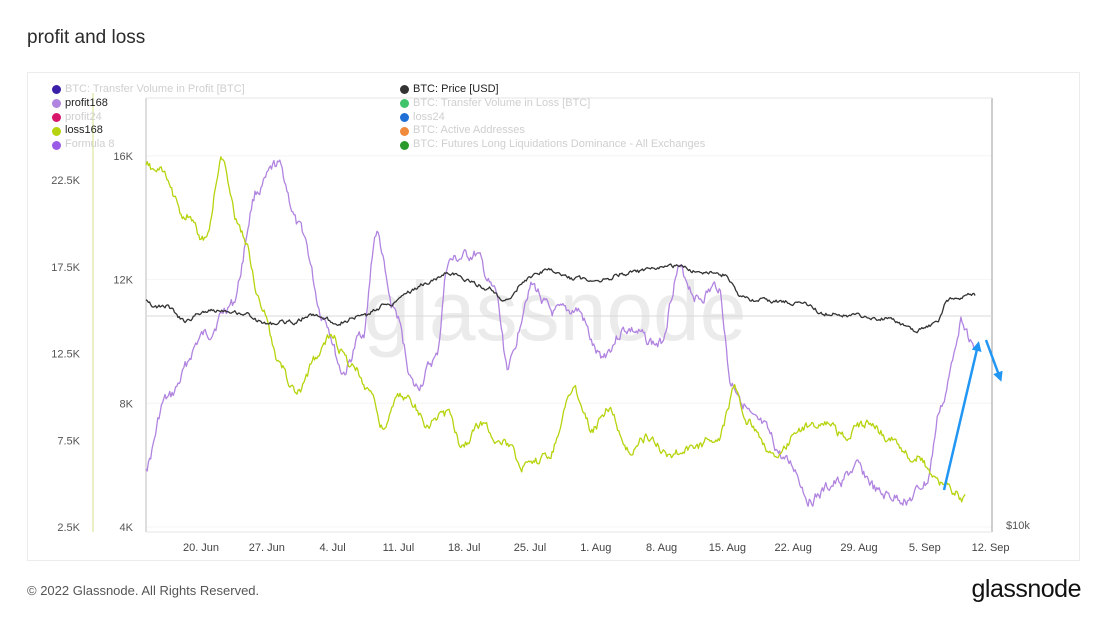  I want to click on loss-axis-tick-label: 2.5K, so click(68, 528).